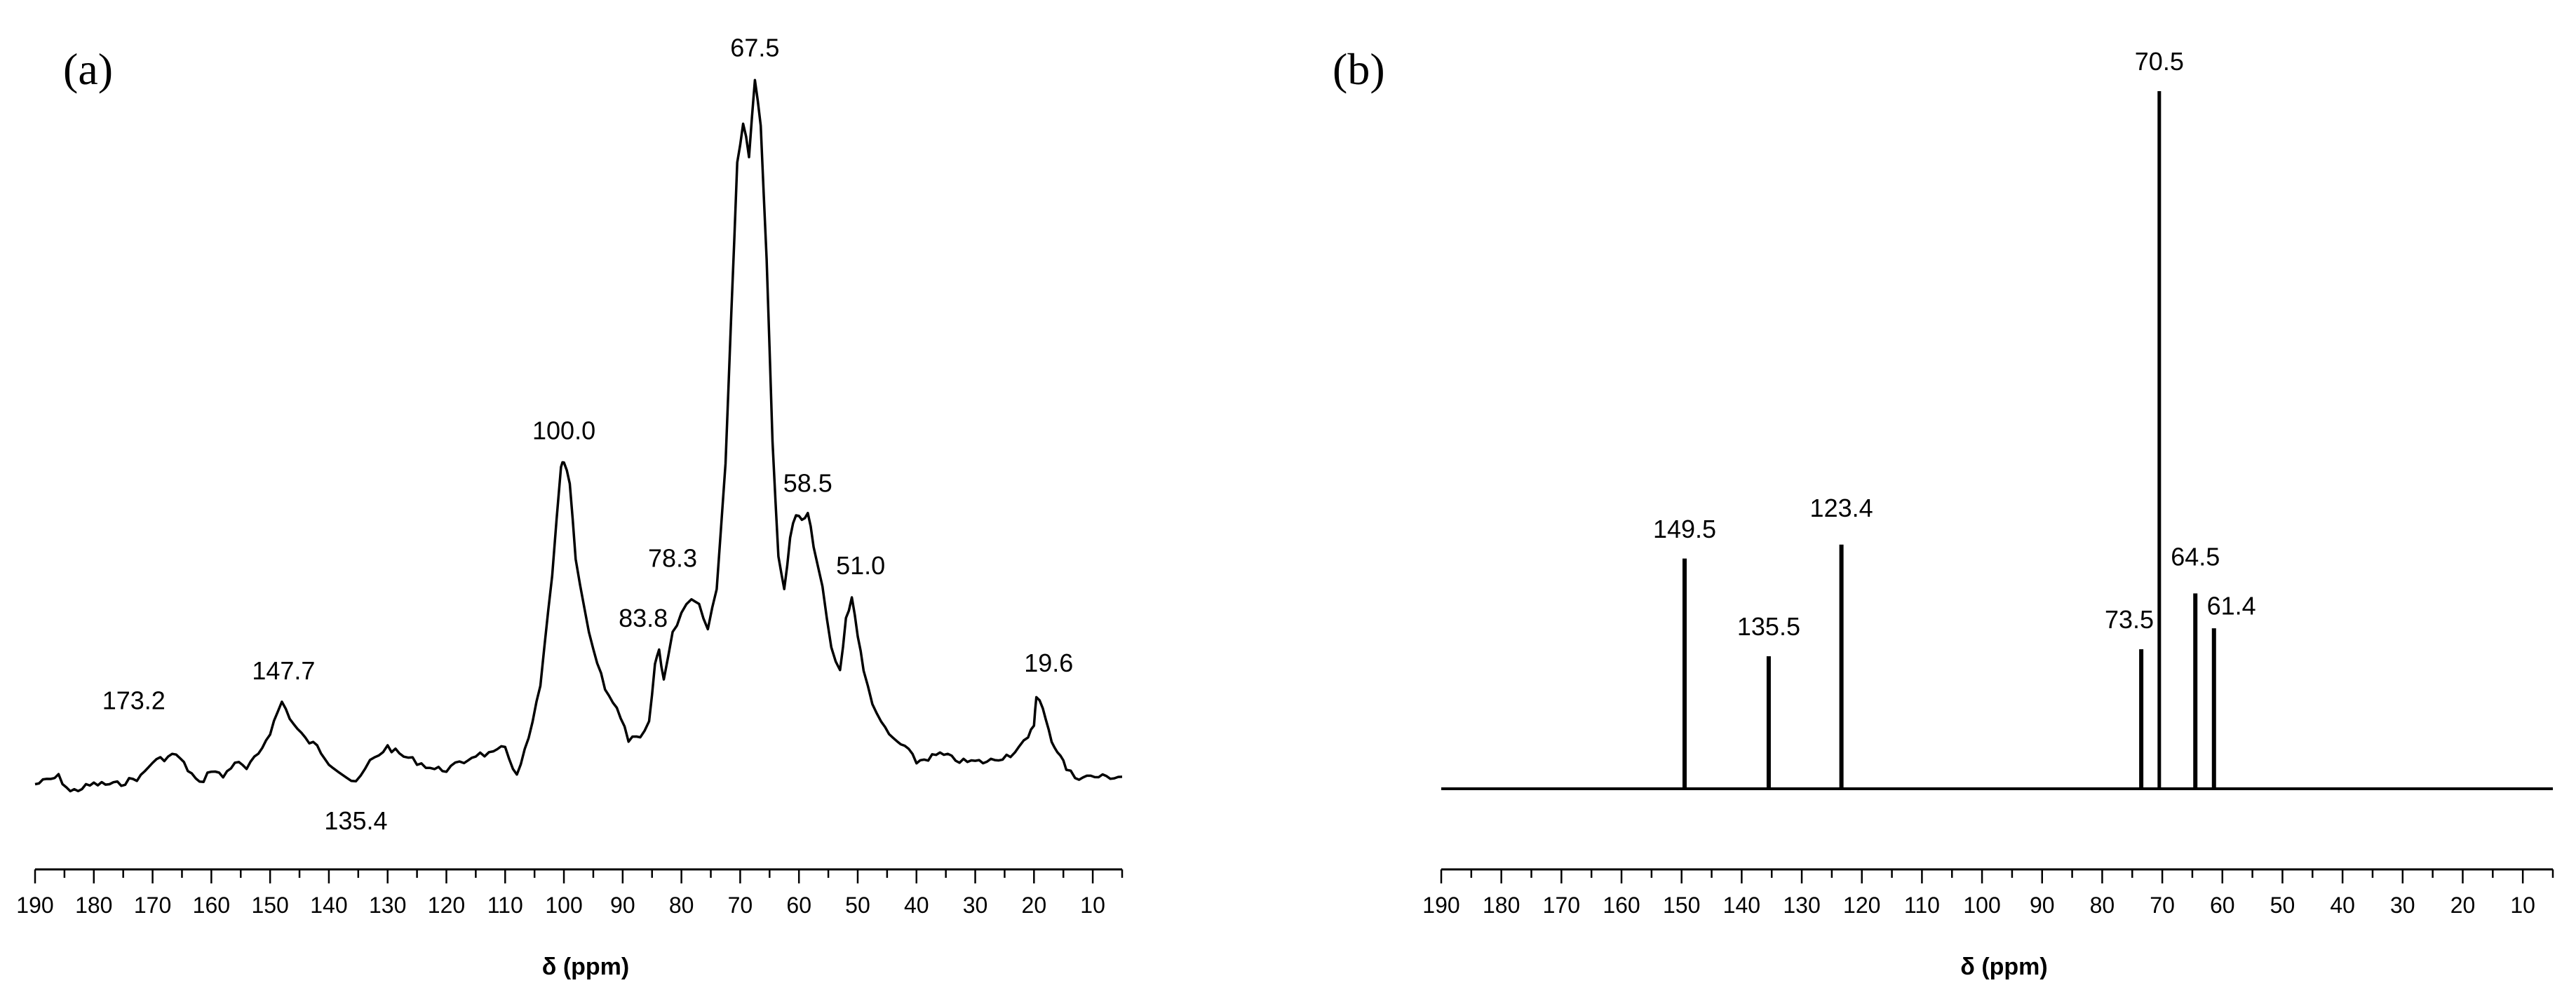  Describe the element at coordinates (1768, 627) in the screenshot. I see `peak-label: 135.5` at that location.